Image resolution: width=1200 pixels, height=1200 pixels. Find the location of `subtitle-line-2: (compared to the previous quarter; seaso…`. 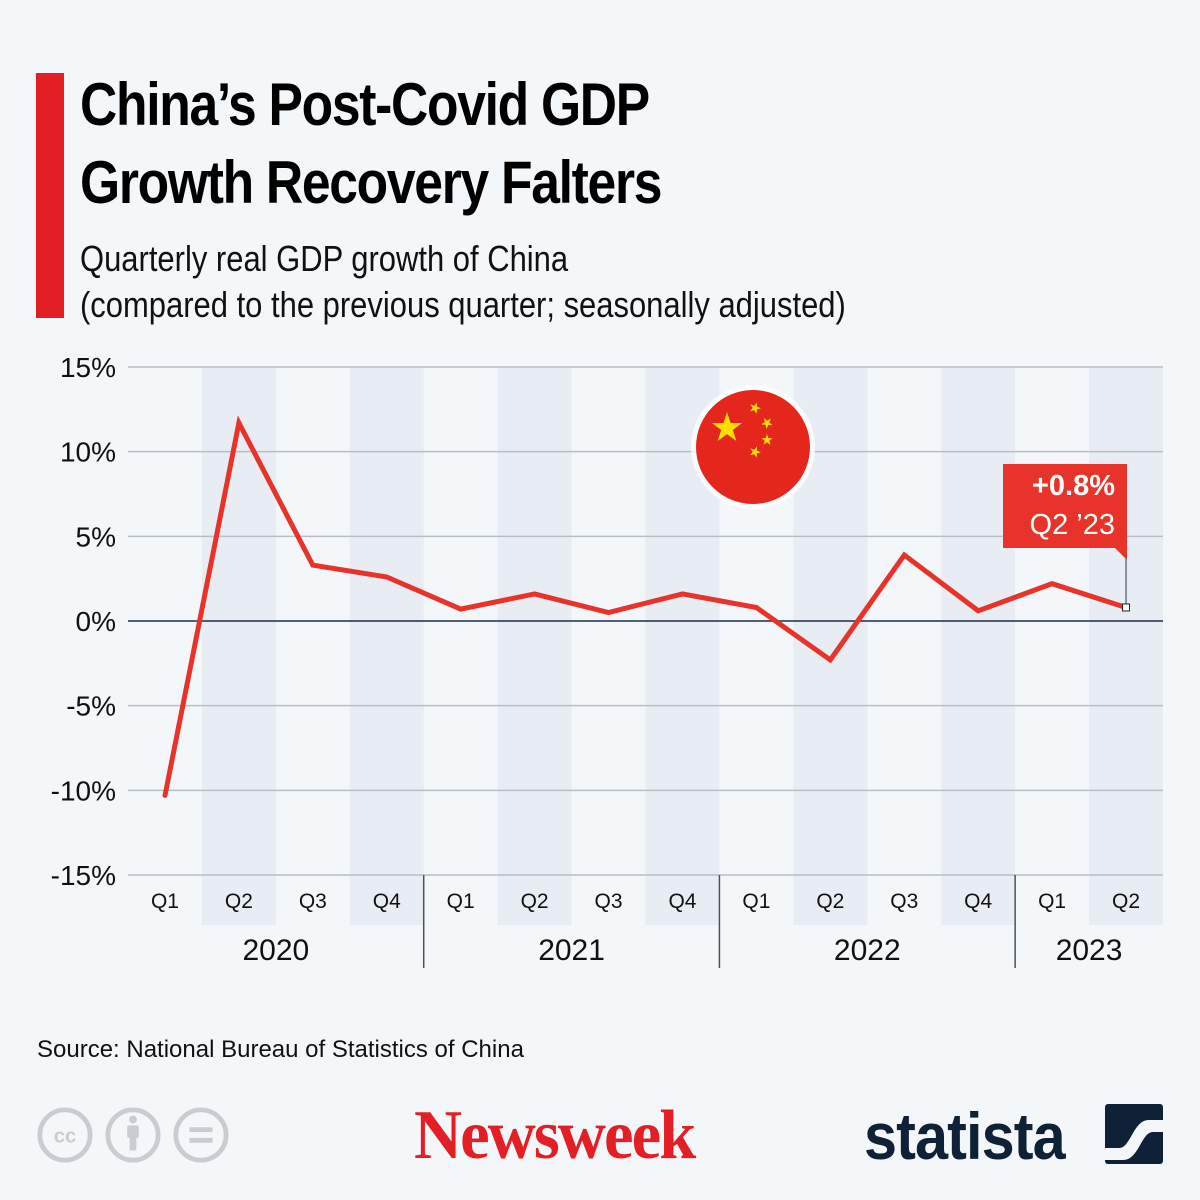

subtitle-line-2: (compared to the previous quarter; seaso… is located at coordinates (463, 304).